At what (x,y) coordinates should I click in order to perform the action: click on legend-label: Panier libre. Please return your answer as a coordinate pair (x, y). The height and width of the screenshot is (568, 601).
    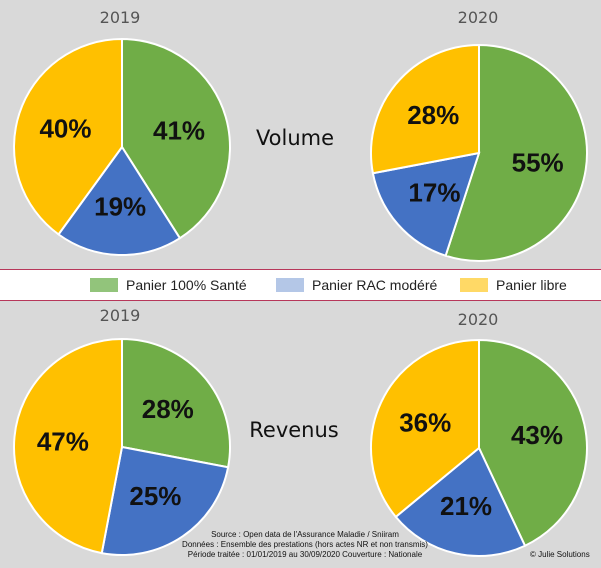
    Looking at the image, I should click on (531, 285).